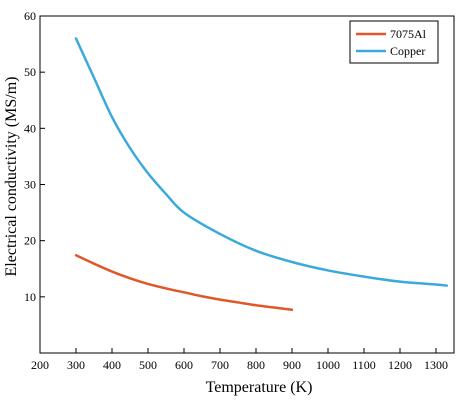 Image resolution: width=463 pixels, height=400 pixels. Describe the element at coordinates (76, 365) in the screenshot. I see `x-tick-label: 300` at that location.